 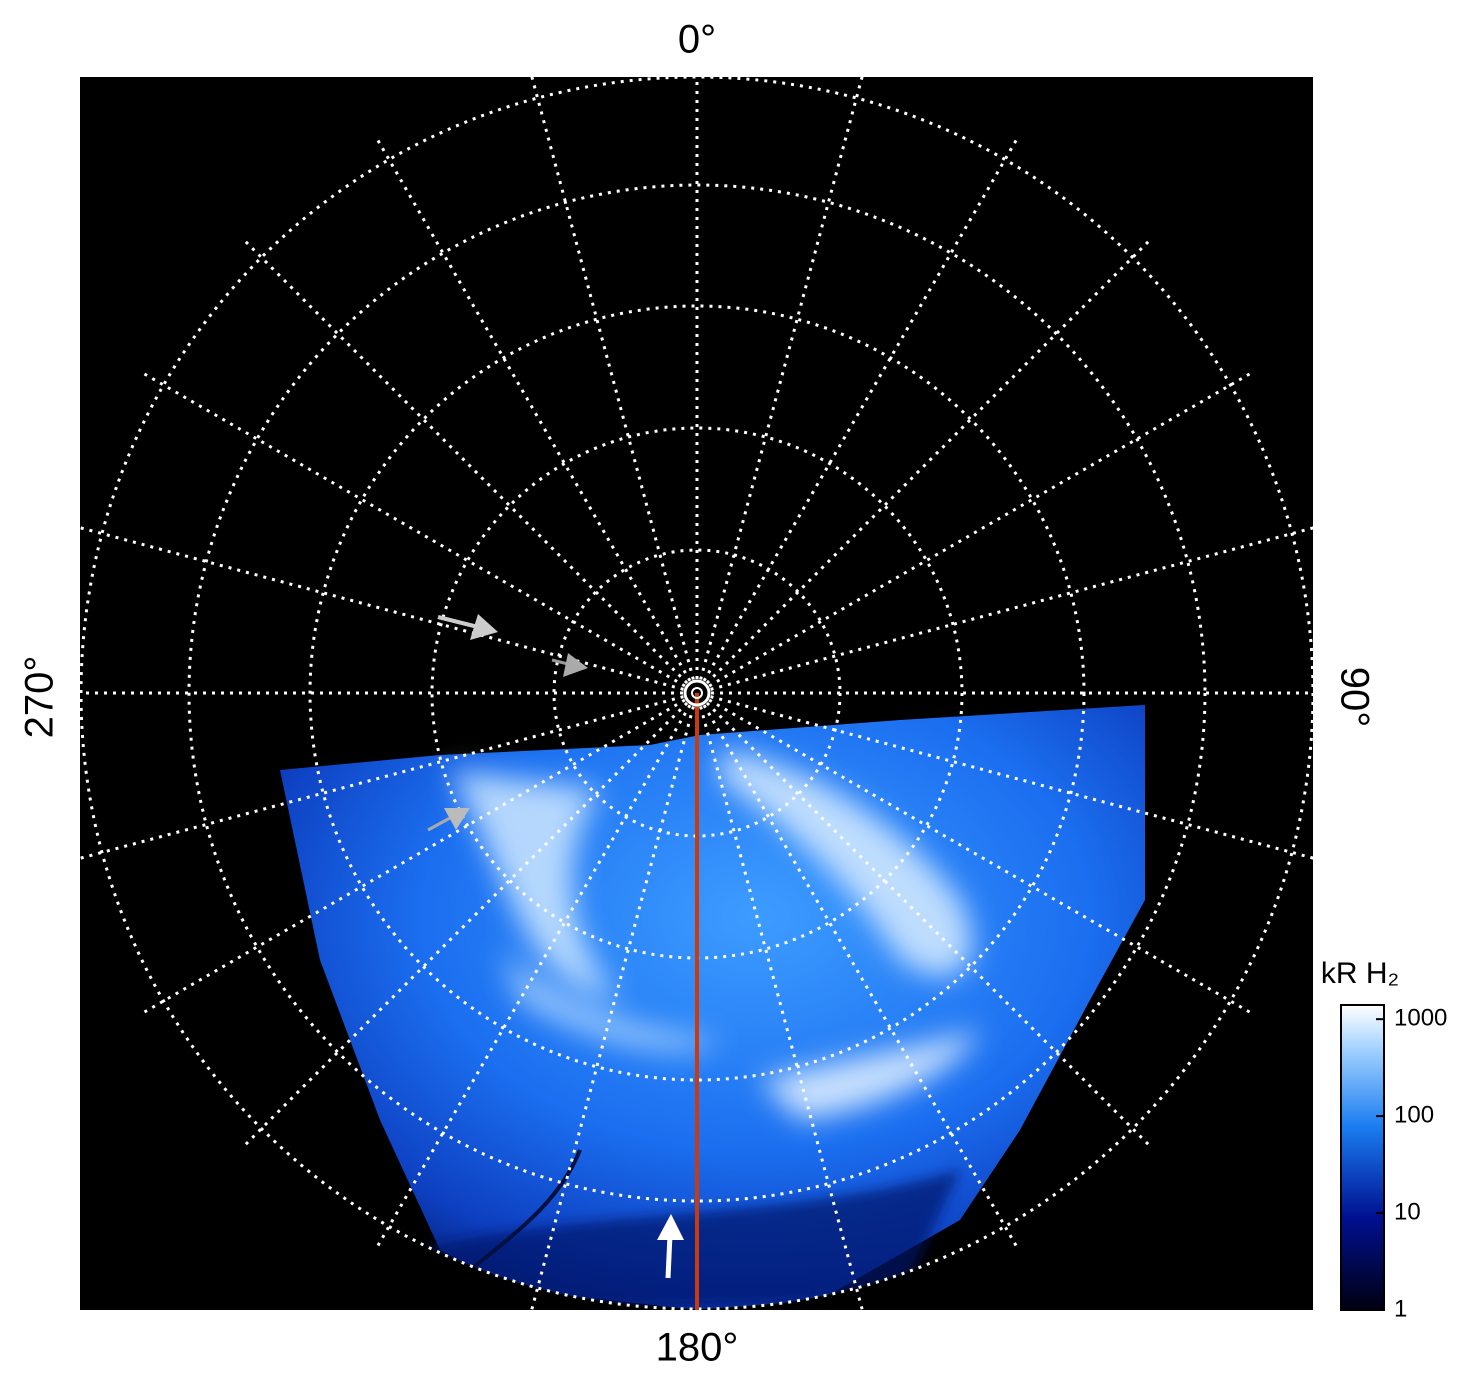 What do you see at coordinates (697, 40) in the screenshot?
I see `label-top: 0°` at bounding box center [697, 40].